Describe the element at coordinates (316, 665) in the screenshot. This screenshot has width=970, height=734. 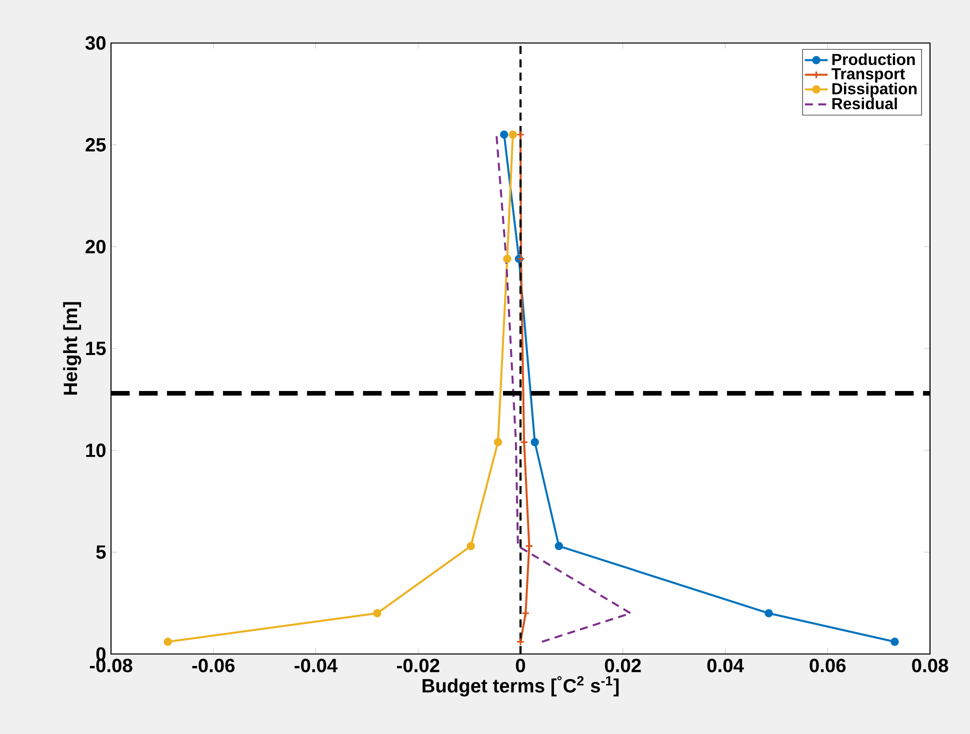
I see `x-tick-label: -0.04` at that location.